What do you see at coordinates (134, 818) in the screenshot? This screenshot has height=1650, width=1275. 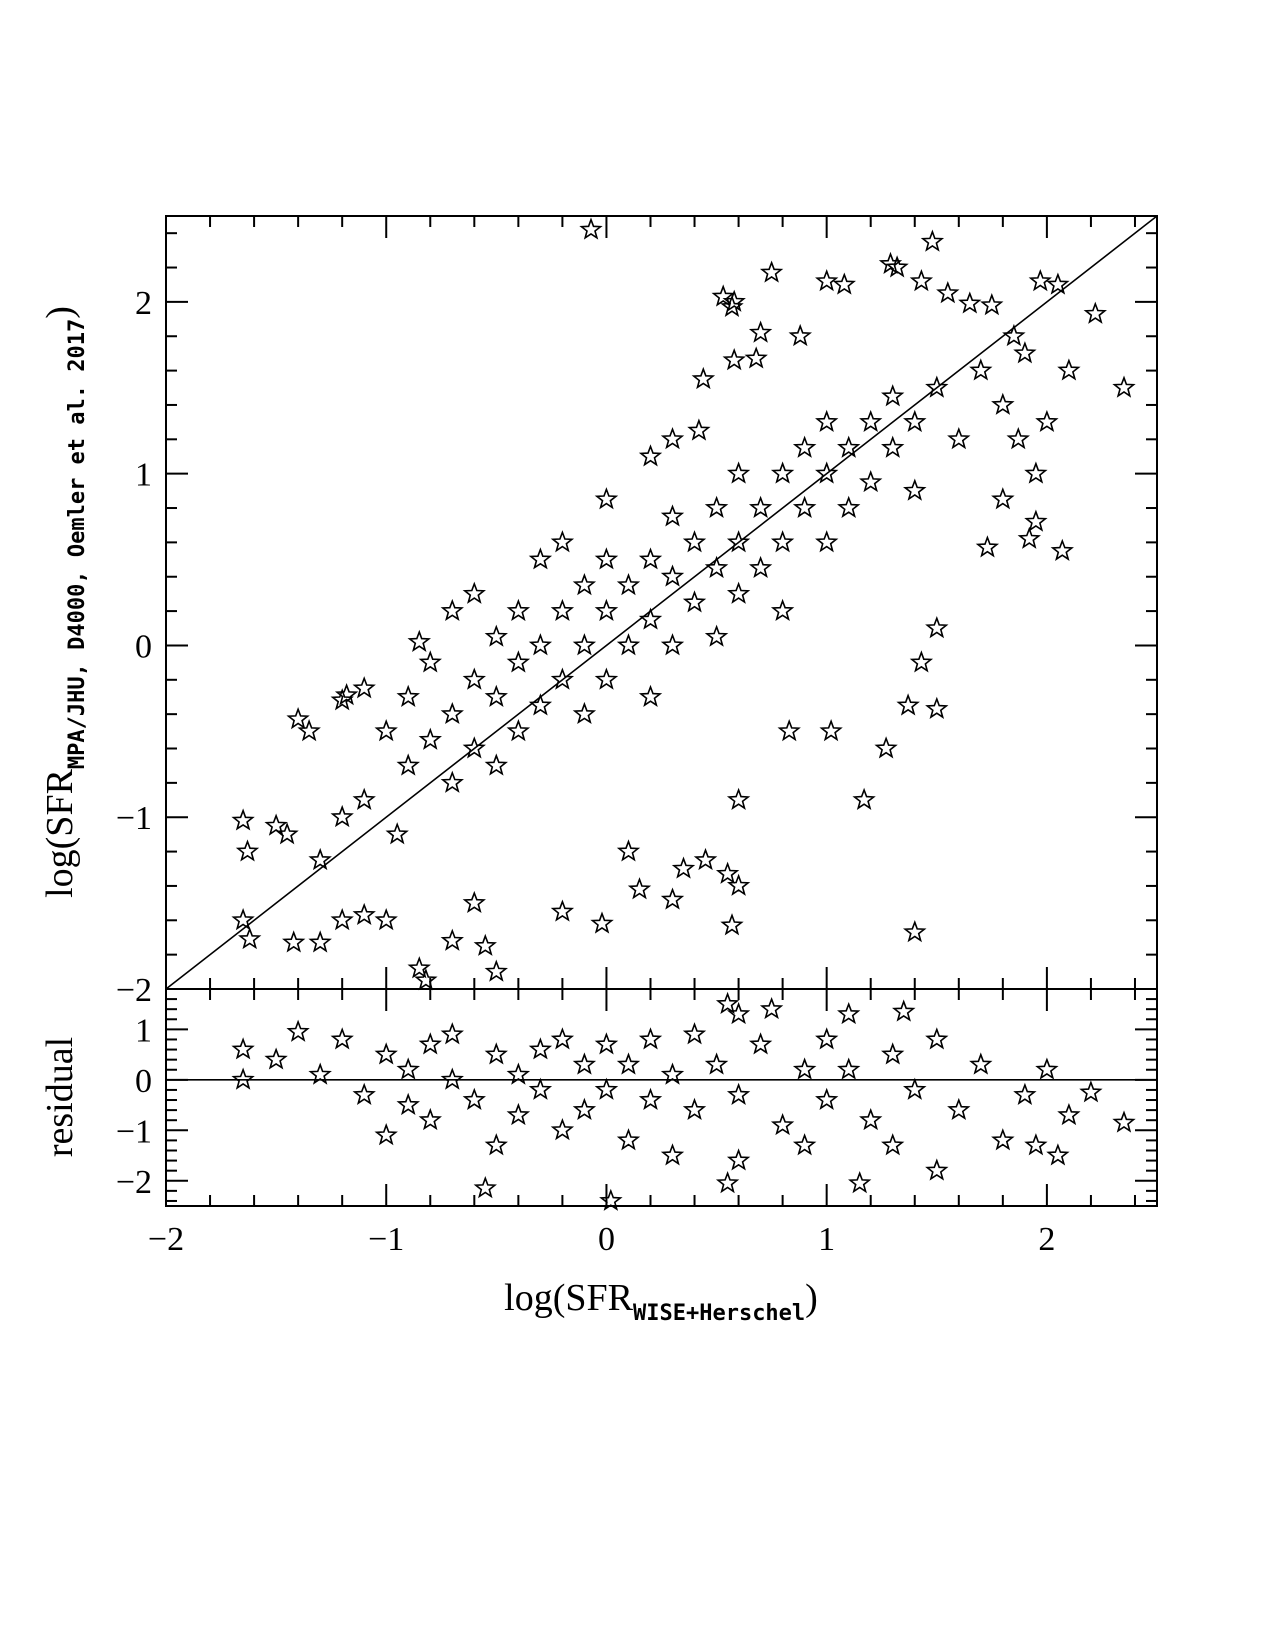 I see `y-tick-label: −1` at bounding box center [134, 818].